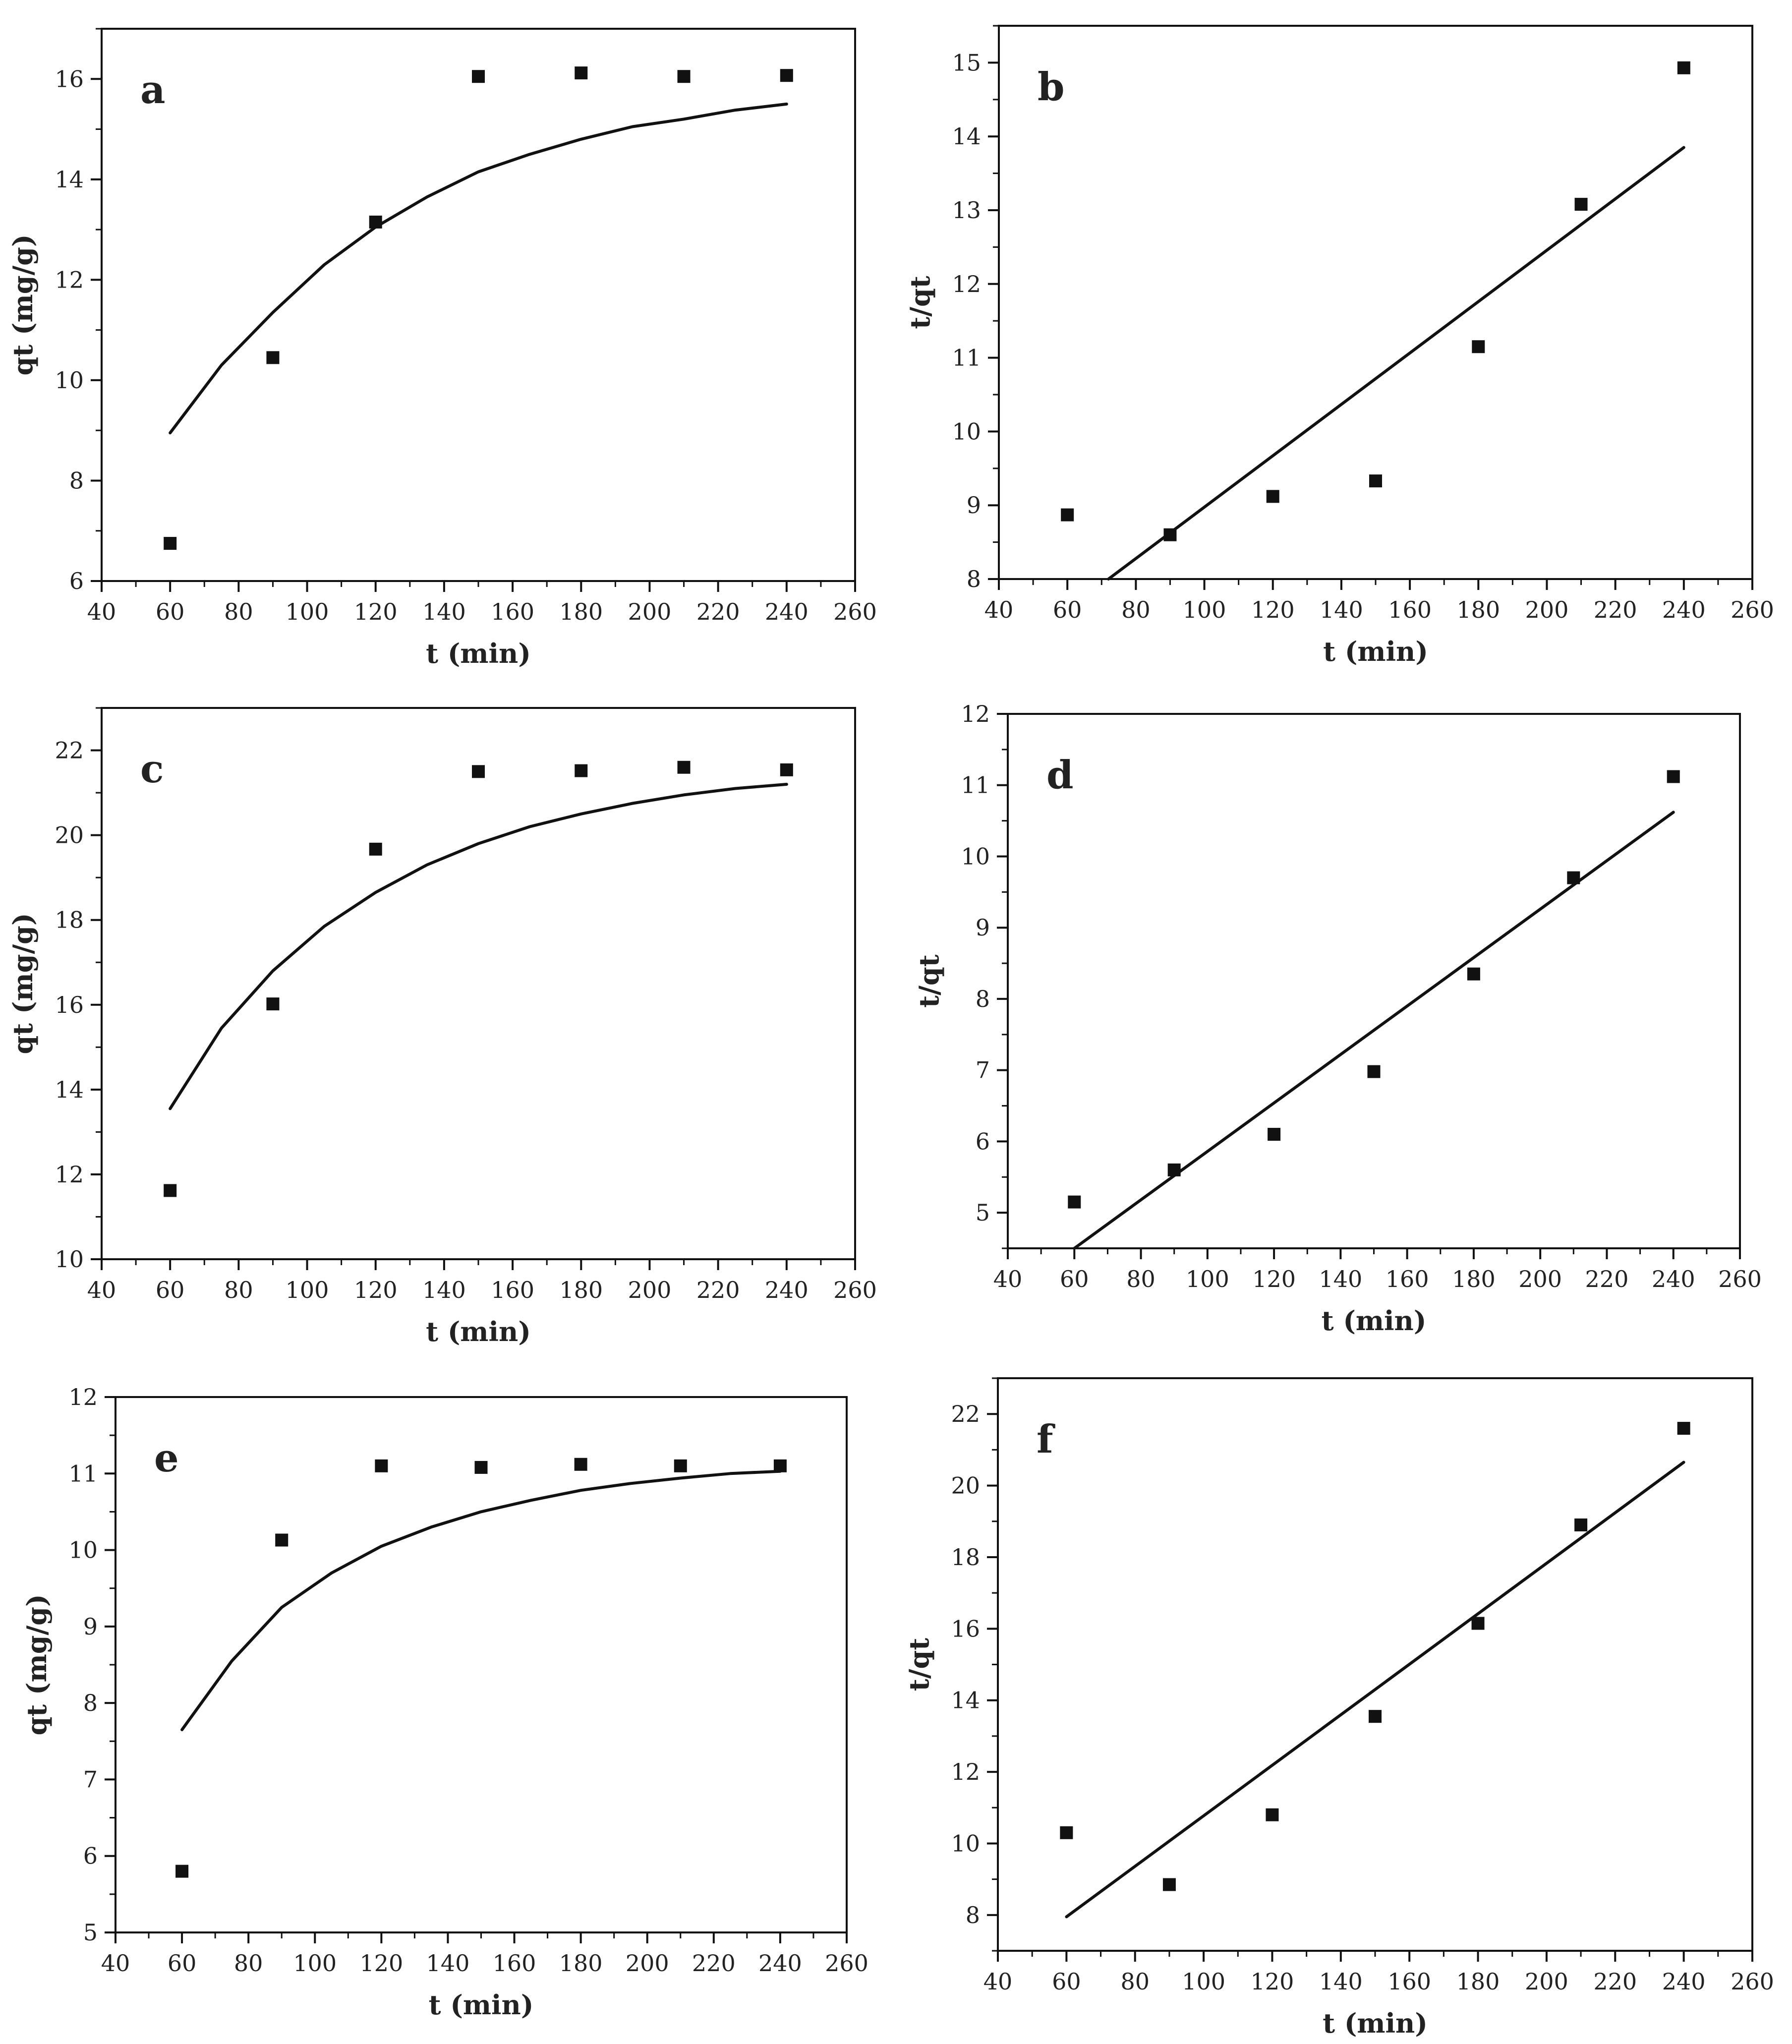 Image resolution: width=1792 pixels, height=2044 pixels. I want to click on y-tick-label-d: 9, so click(983, 927).